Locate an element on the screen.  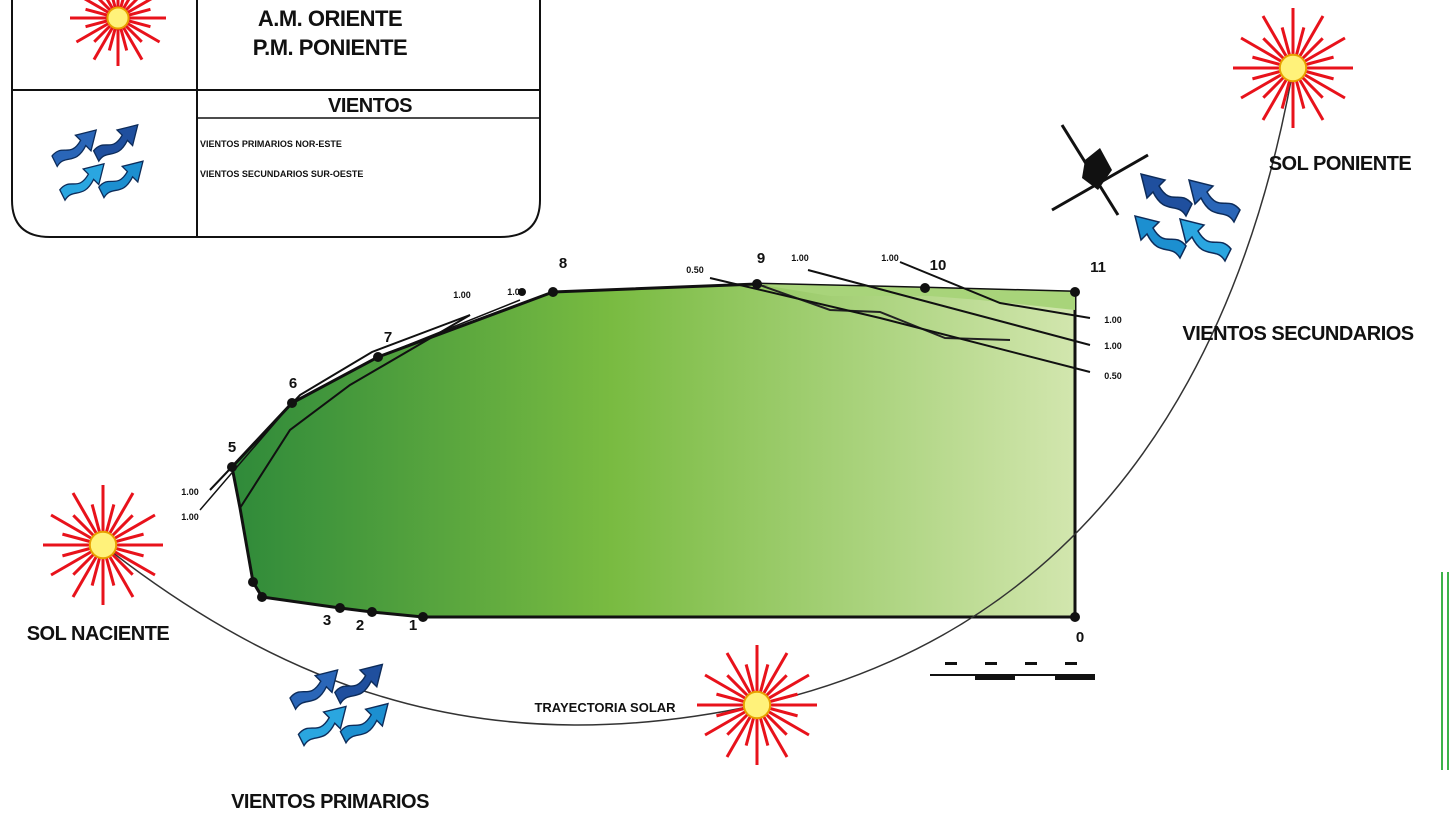
legend-box is located at coordinates (276, 119).